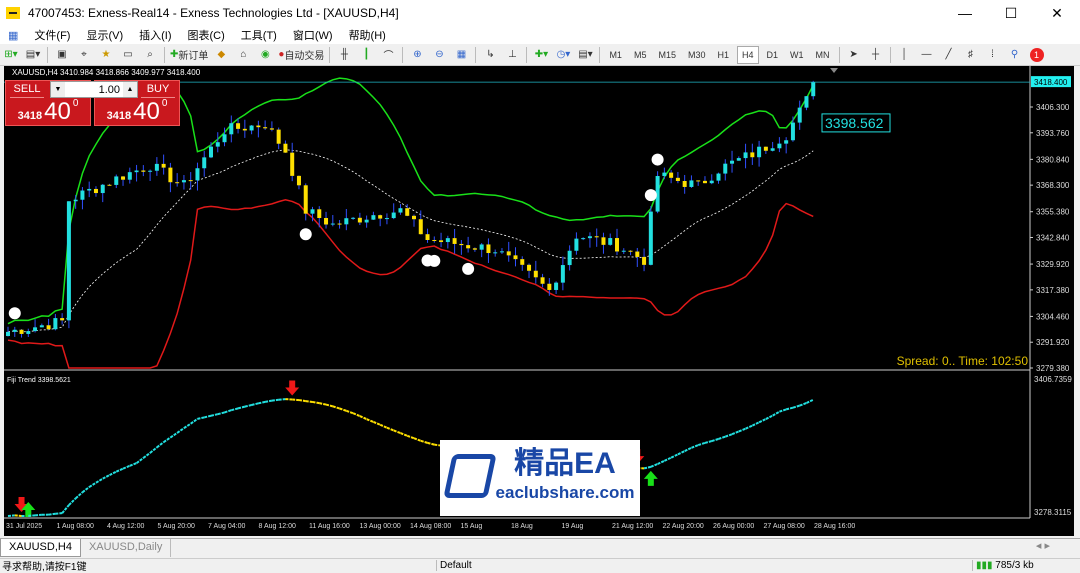  What do you see at coordinates (640, 55) in the screenshot?
I see `timeframe-m5: M5` at bounding box center [640, 55].